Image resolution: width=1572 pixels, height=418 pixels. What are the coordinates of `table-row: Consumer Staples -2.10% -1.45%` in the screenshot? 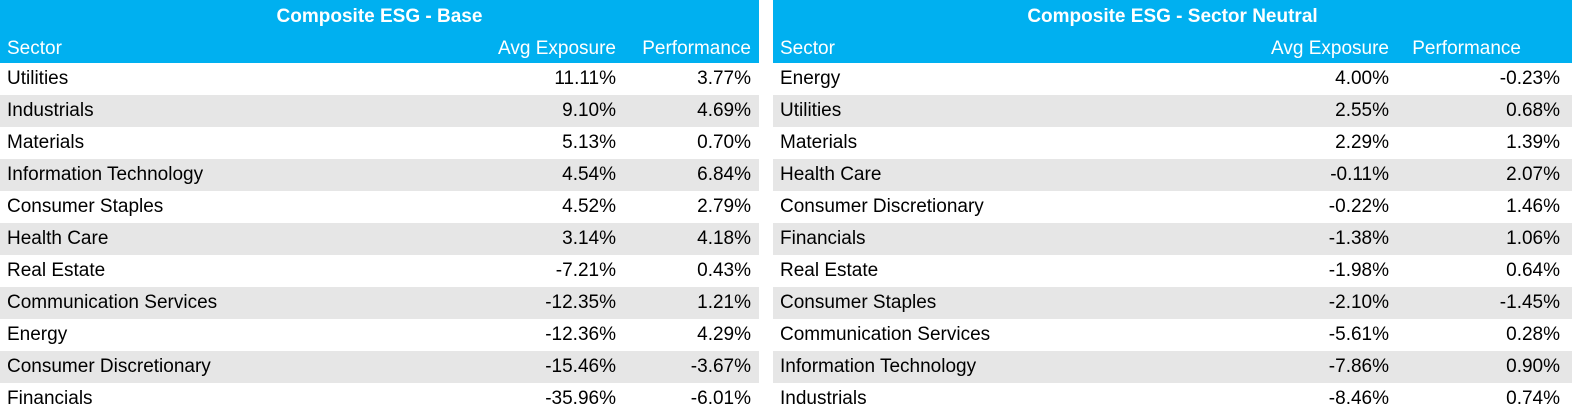 It's located at (1172, 303).